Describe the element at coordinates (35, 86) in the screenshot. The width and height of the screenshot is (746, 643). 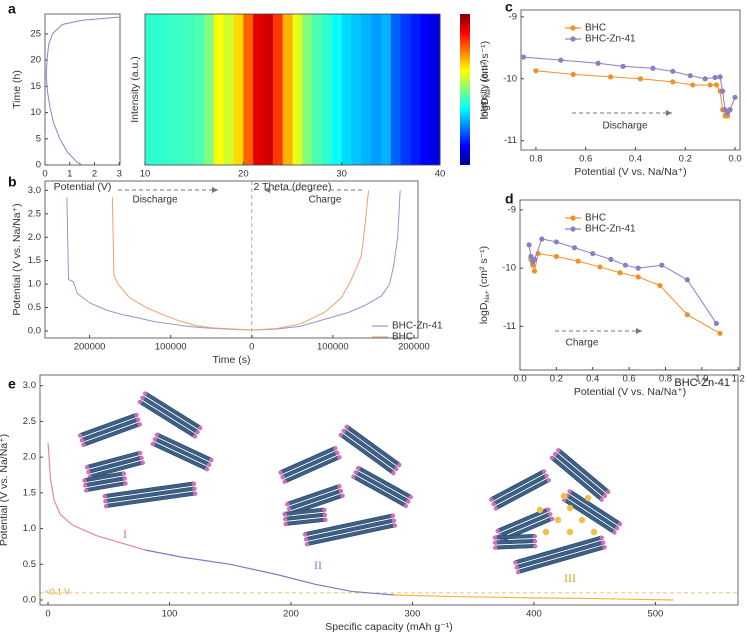
I see `y-tick-label: 15` at that location.